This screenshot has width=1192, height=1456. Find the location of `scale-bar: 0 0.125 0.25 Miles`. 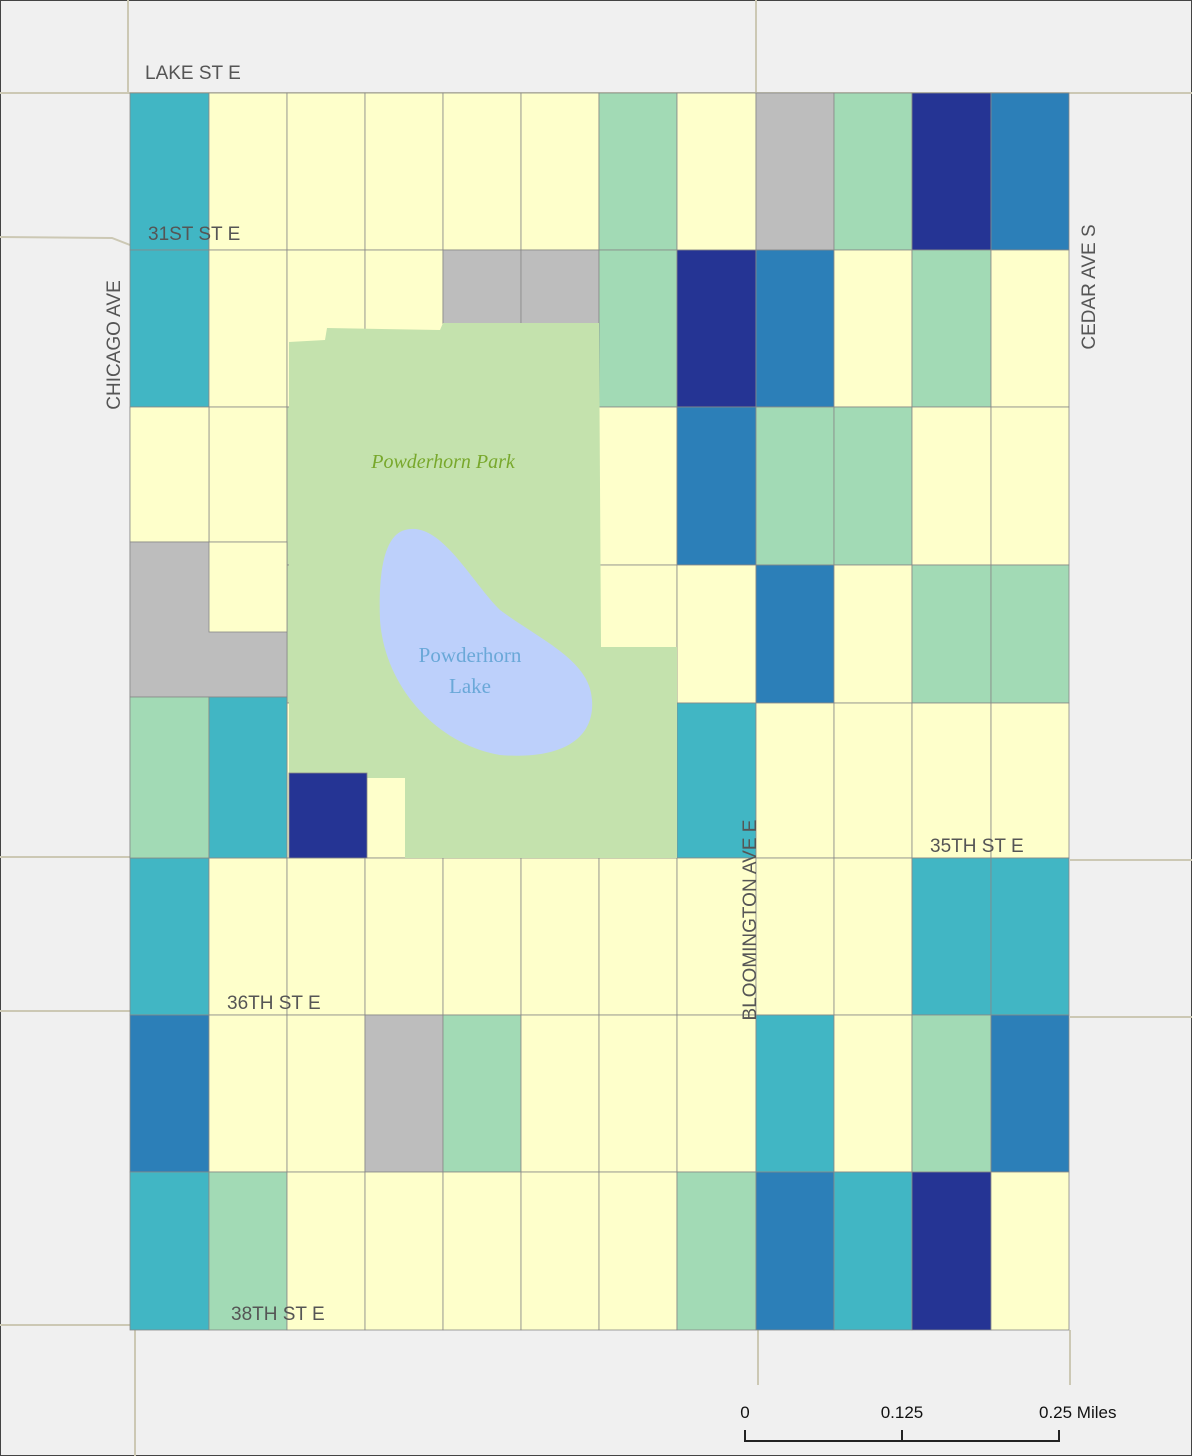

scale-bar: 0 0.125 0.25 Miles is located at coordinates (928, 1422).